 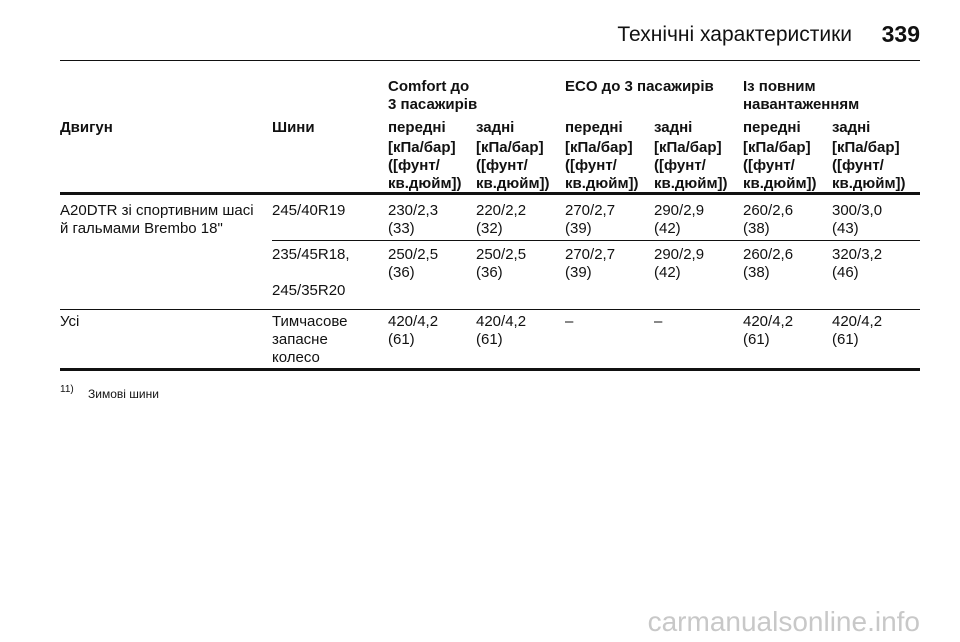 What do you see at coordinates (67, 389) in the screenshot?
I see `footnote-marker: 11)` at bounding box center [67, 389].